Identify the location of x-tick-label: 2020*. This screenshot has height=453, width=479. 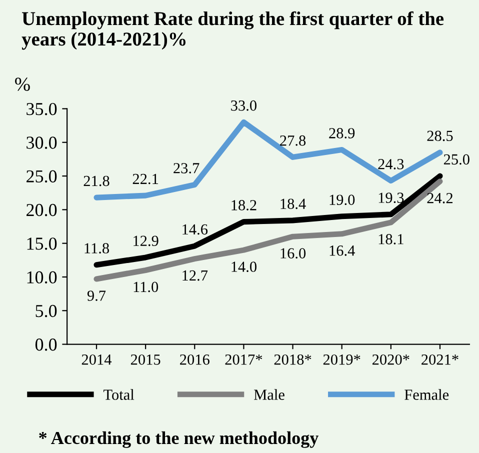
(391, 359).